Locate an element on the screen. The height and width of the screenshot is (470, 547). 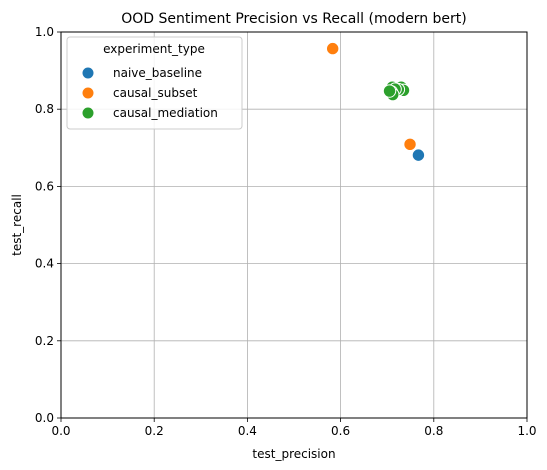
x-tick-label: 0.0 is located at coordinates (60, 431).